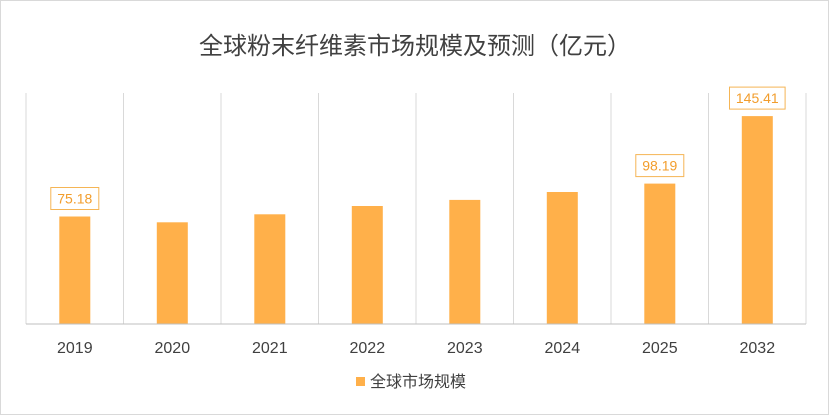  I want to click on legend-swatch, so click(360, 381).